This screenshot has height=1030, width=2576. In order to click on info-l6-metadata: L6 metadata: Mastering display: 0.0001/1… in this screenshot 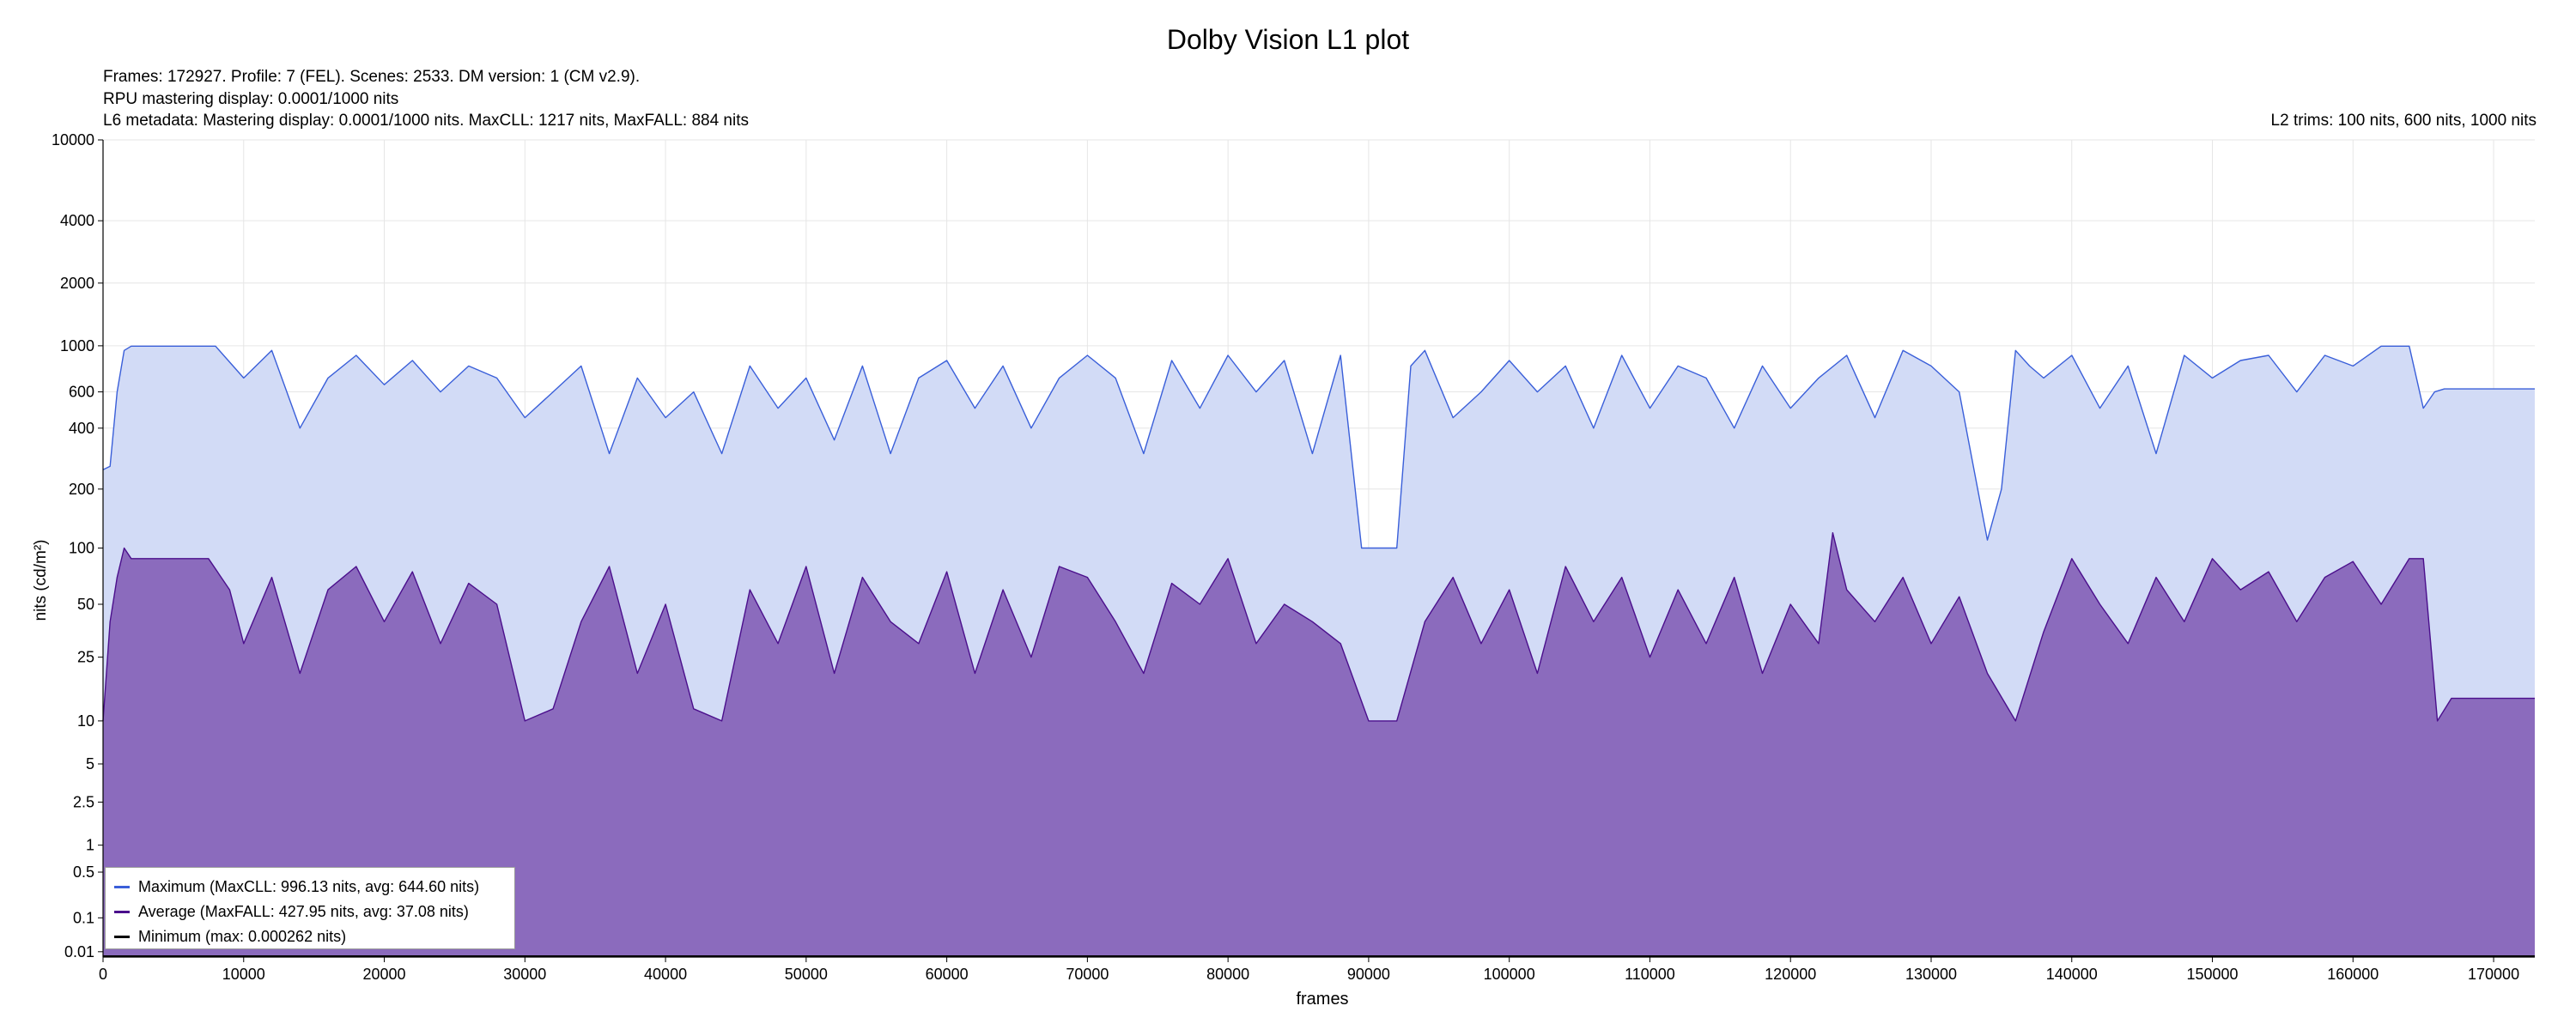, I will do `click(426, 121)`.